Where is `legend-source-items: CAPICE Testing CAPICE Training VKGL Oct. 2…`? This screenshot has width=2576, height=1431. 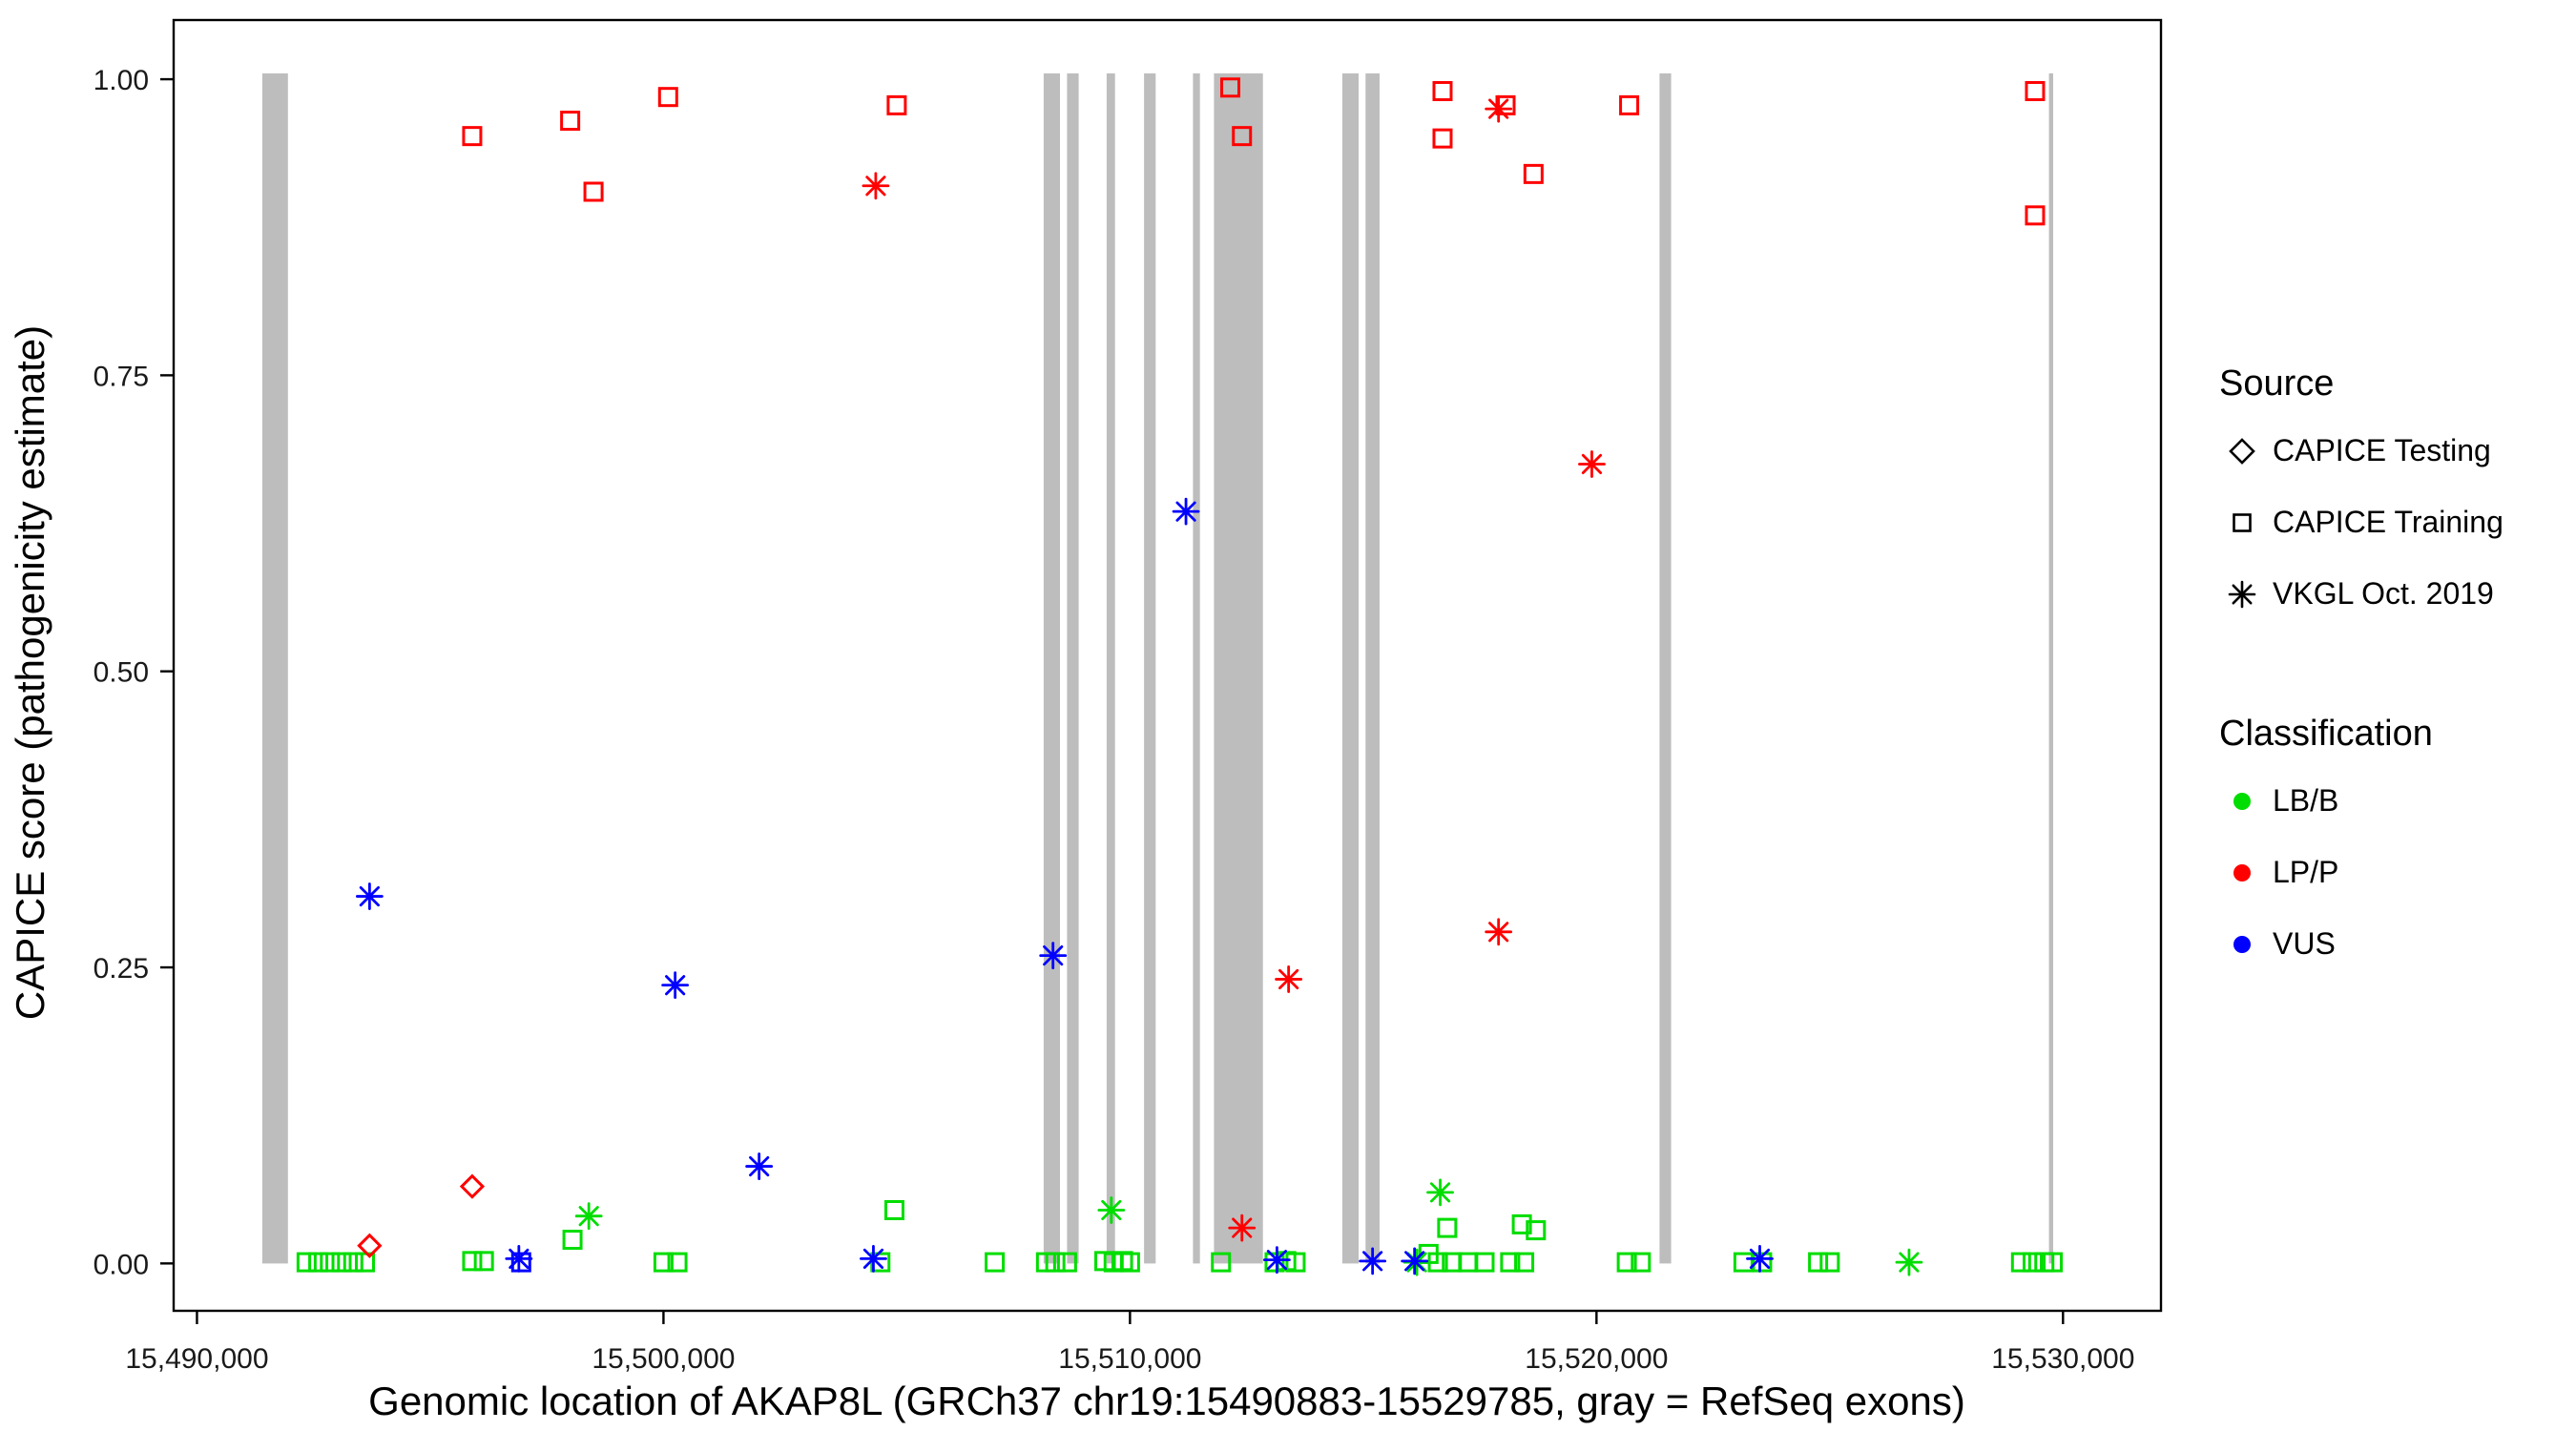
legend-source-items: CAPICE Testing CAPICE Training VKGL Oct. 2… is located at coordinates (2393, 522).